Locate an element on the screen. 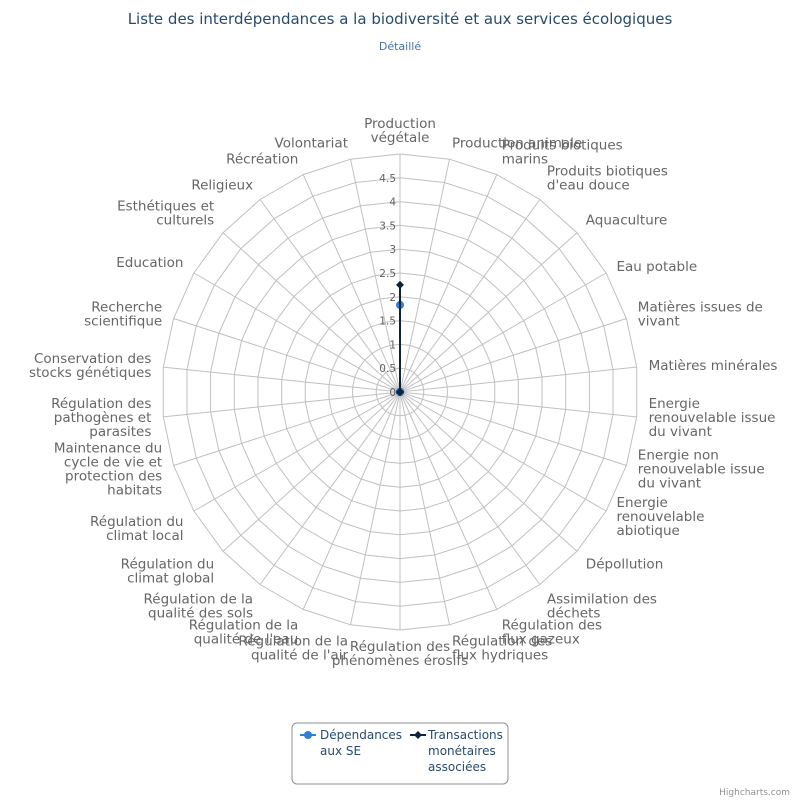 This screenshot has height=800, width=800. legend-box is located at coordinates (400, 753).